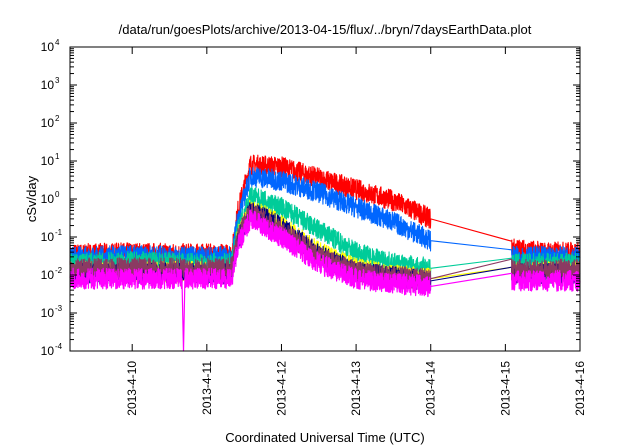 This screenshot has width=640, height=448. Describe the element at coordinates (324, 437) in the screenshot. I see `x-axis-label: Coordinated Universal Time (UTC)` at that location.